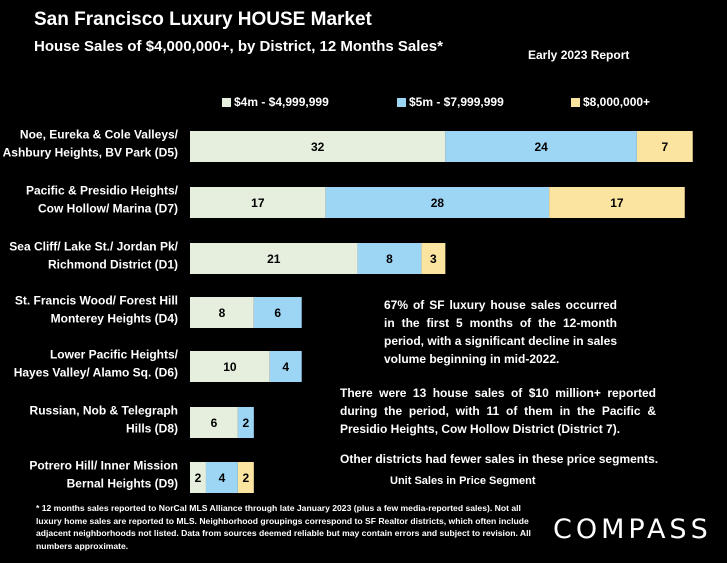  I want to click on category-label: Hills (D8), so click(152, 429).